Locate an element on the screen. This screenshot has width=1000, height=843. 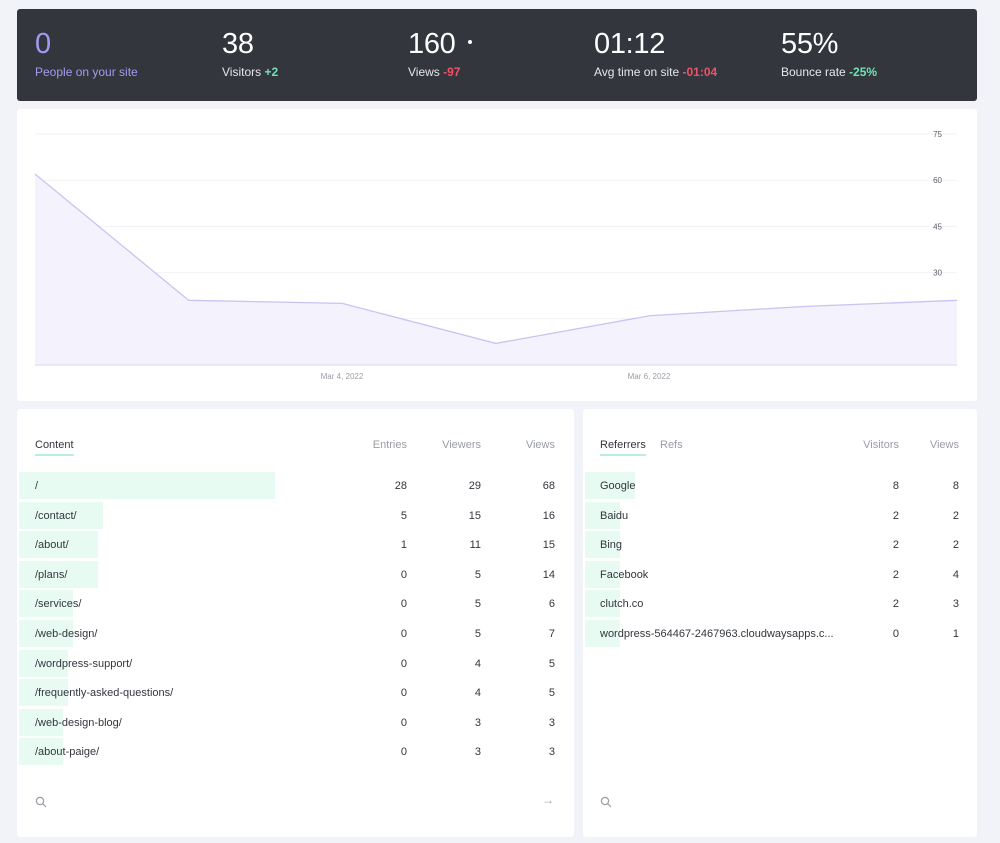
views-value: 8 is located at coordinates (955, 486).